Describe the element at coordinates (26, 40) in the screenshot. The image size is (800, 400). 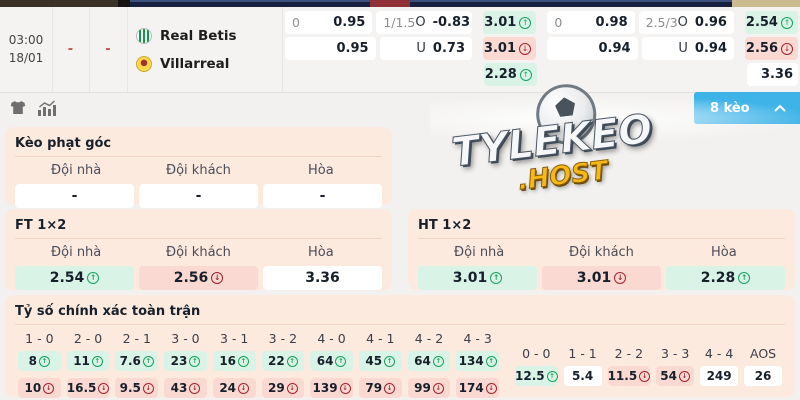
I see `kickoff-time: 03:00` at that location.